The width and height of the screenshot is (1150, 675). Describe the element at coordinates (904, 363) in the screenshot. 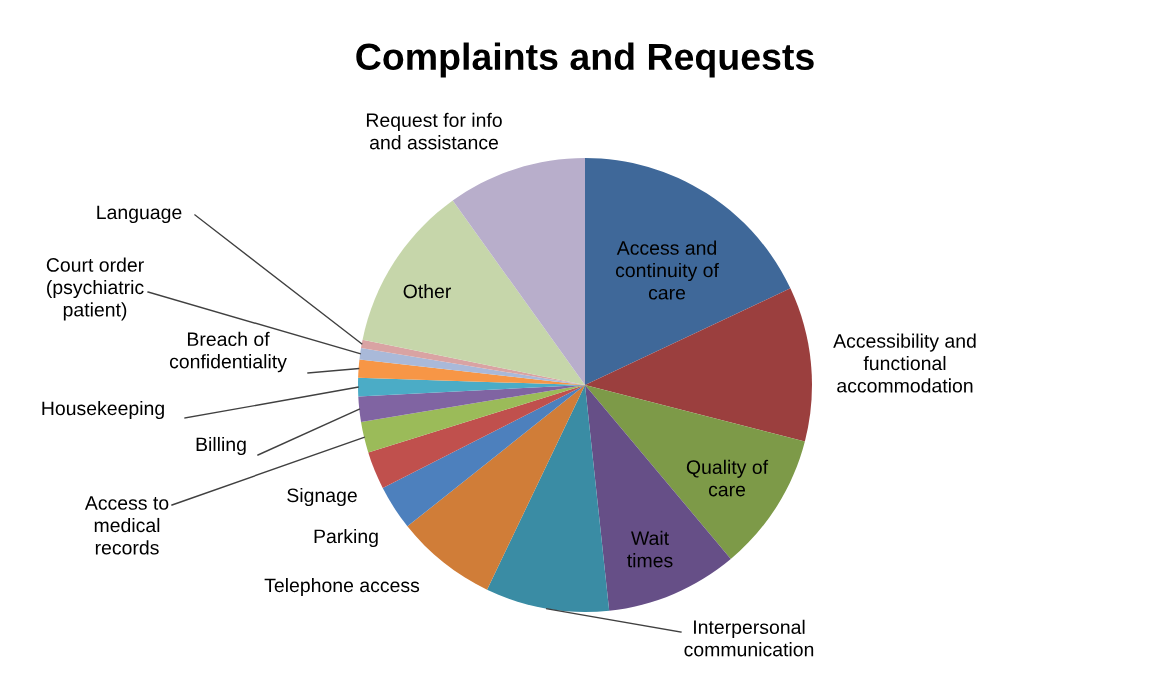

I see `slice-label: Accessibility and functional accommodation` at that location.